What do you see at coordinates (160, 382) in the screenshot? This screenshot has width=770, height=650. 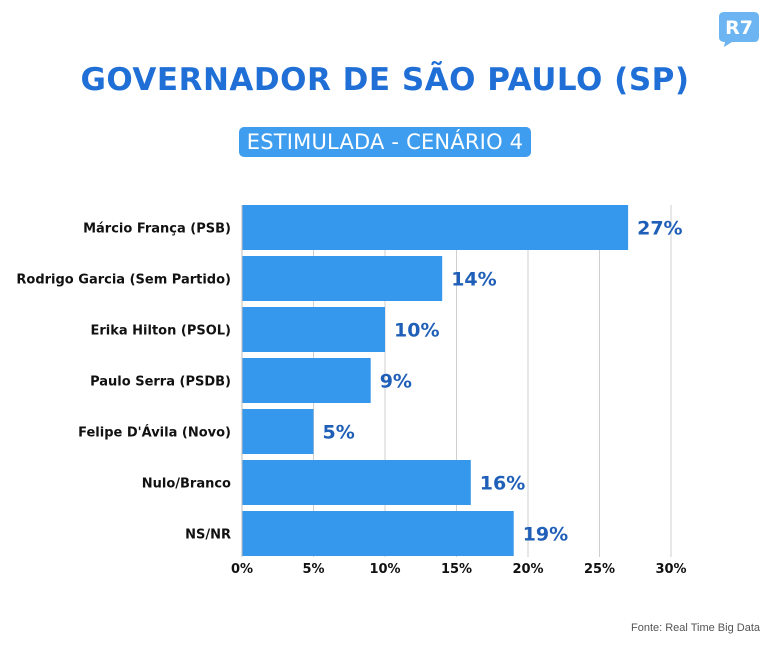 I see `category-label: Paulo Serra (PSDB)` at bounding box center [160, 382].